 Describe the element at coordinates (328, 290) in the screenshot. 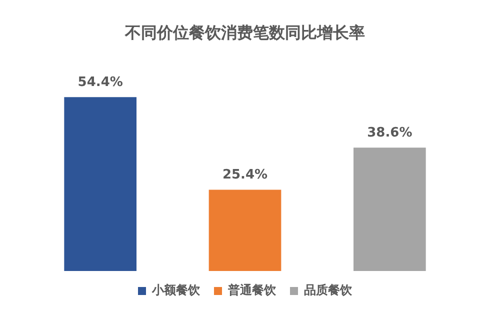

I see `legend-label: 品质餐饮` at that location.